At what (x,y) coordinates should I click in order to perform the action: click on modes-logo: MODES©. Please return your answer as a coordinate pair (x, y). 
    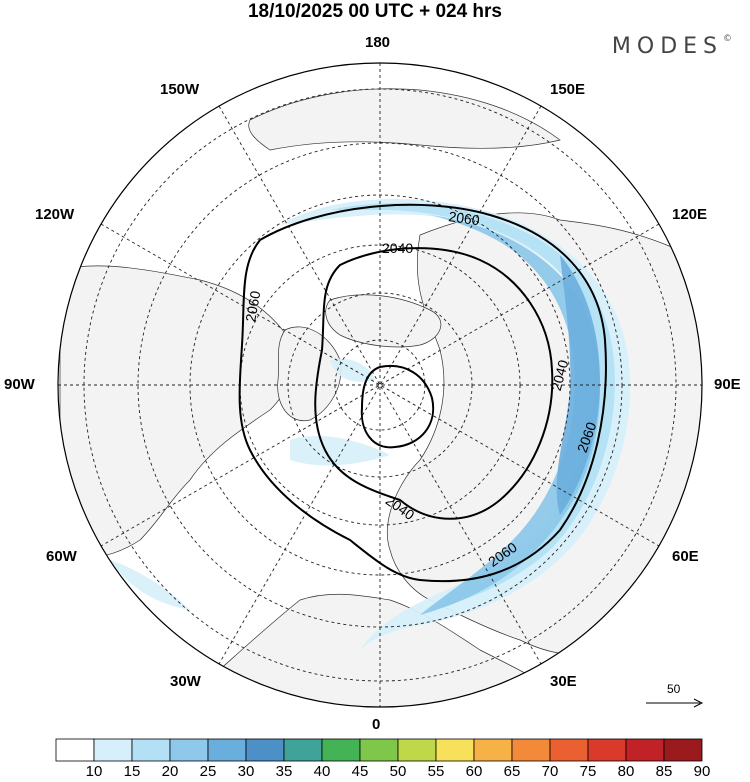
    Looking at the image, I should click on (672, 46).